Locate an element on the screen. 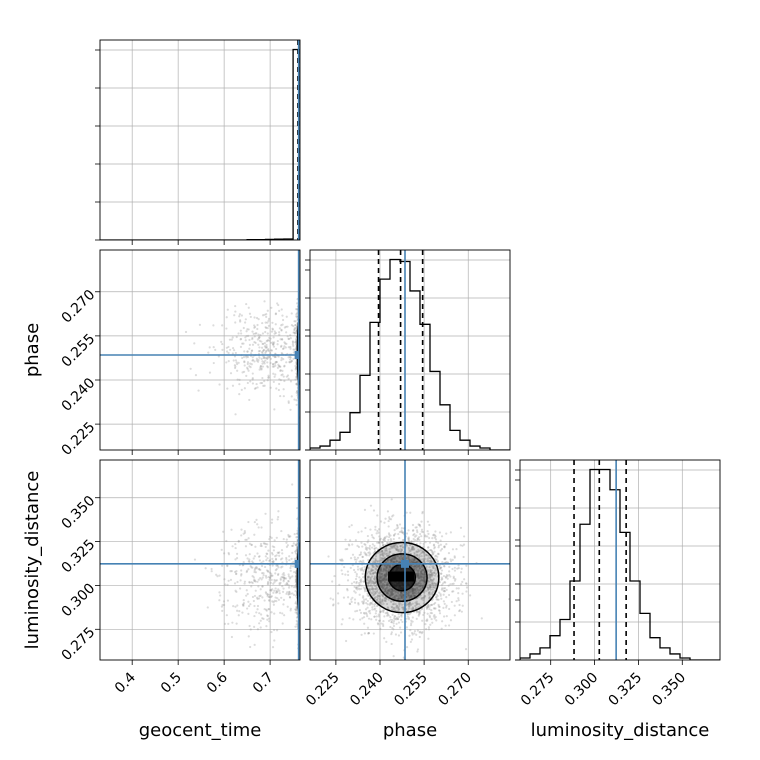 The image size is (760, 760). x-axis-label-phase: phase is located at coordinates (410, 730).